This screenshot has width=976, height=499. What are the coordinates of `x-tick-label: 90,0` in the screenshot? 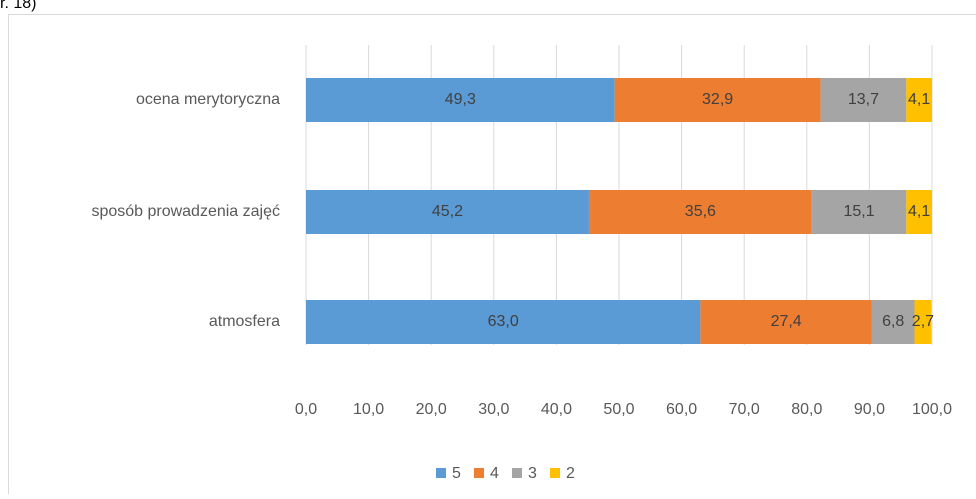 It's located at (869, 409).